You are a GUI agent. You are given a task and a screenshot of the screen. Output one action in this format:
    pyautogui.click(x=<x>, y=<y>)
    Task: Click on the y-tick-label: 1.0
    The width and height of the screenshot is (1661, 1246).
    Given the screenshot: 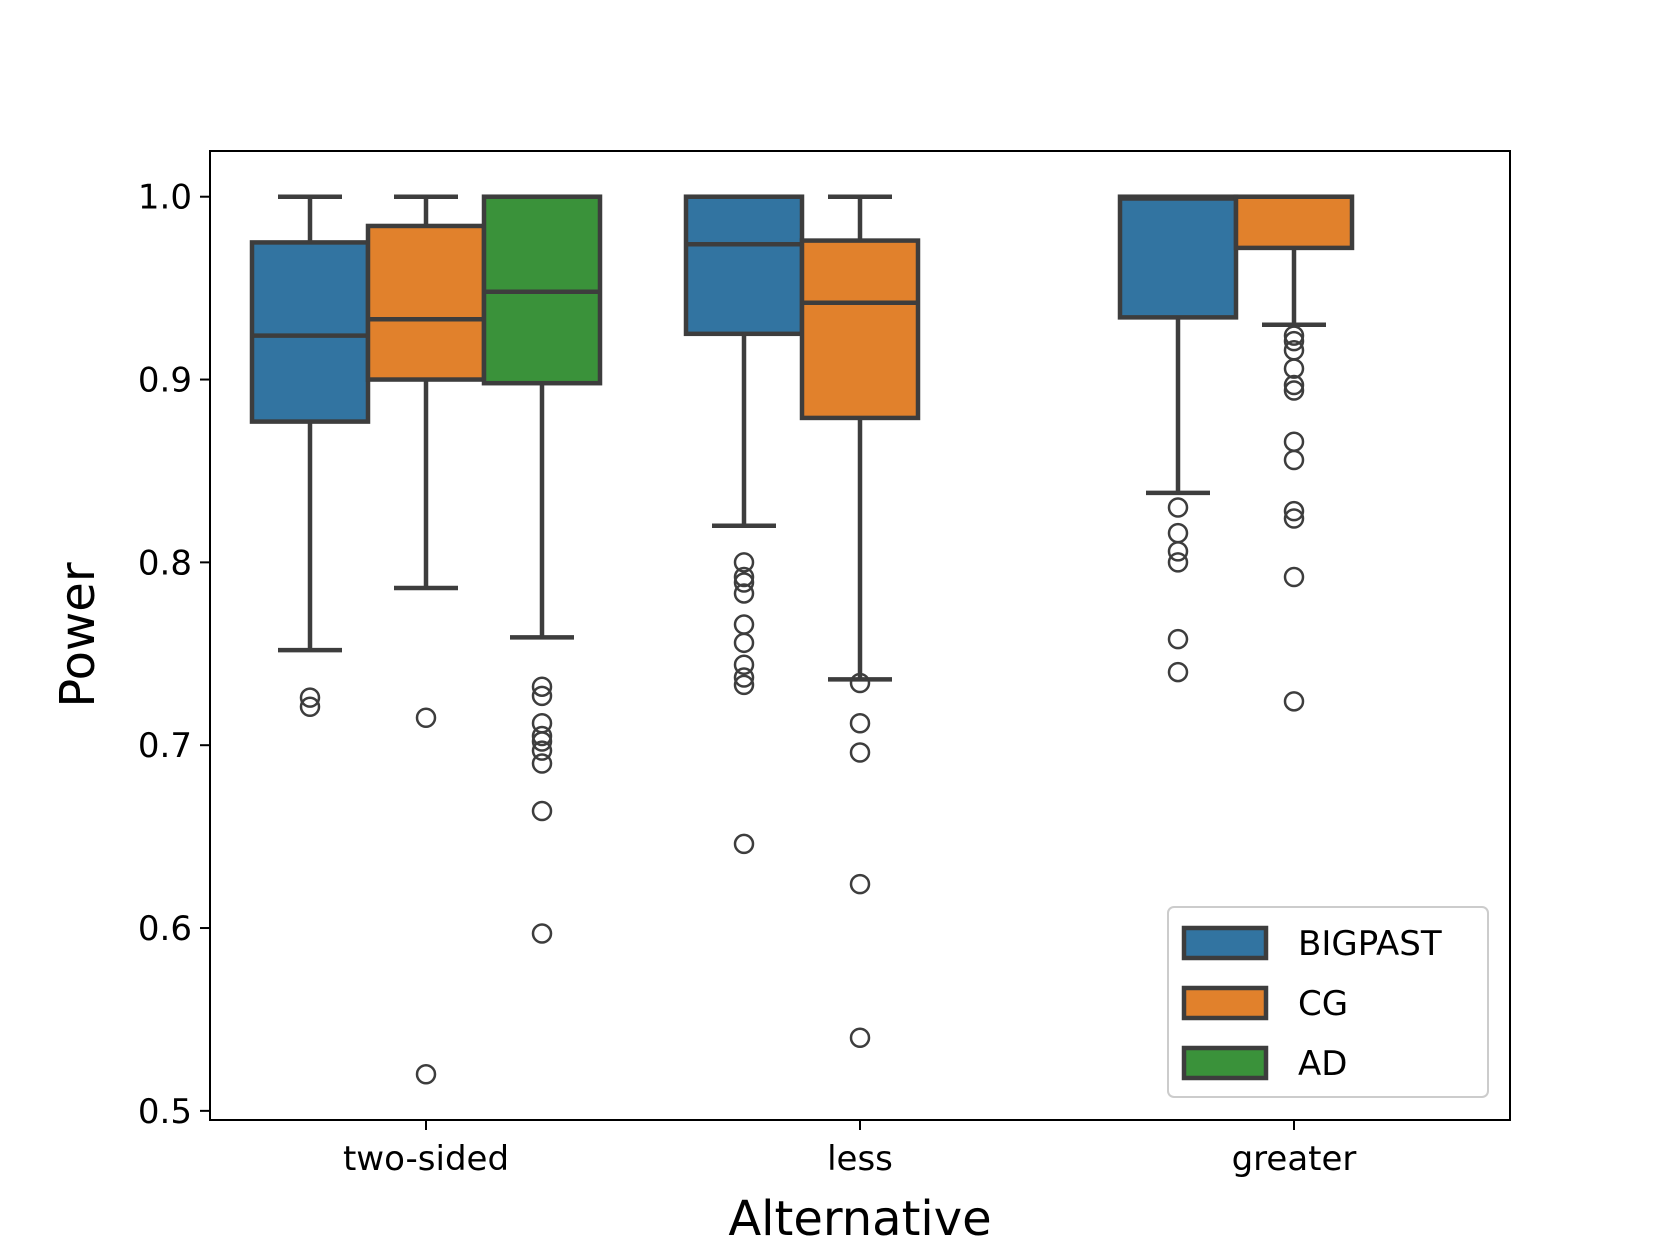 What is the action you would take?
    pyautogui.click(x=165, y=198)
    